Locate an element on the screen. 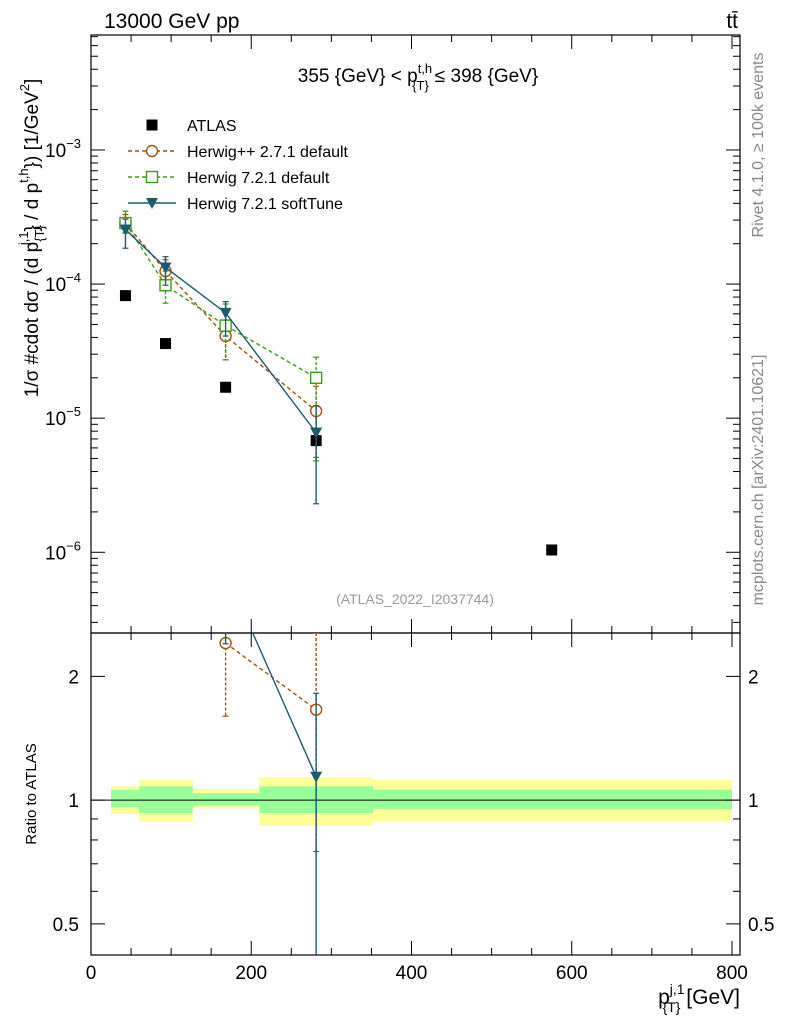 This screenshot has height=1024, width=786. legend-label: Herwig 7.2.1 default is located at coordinates (258, 178).